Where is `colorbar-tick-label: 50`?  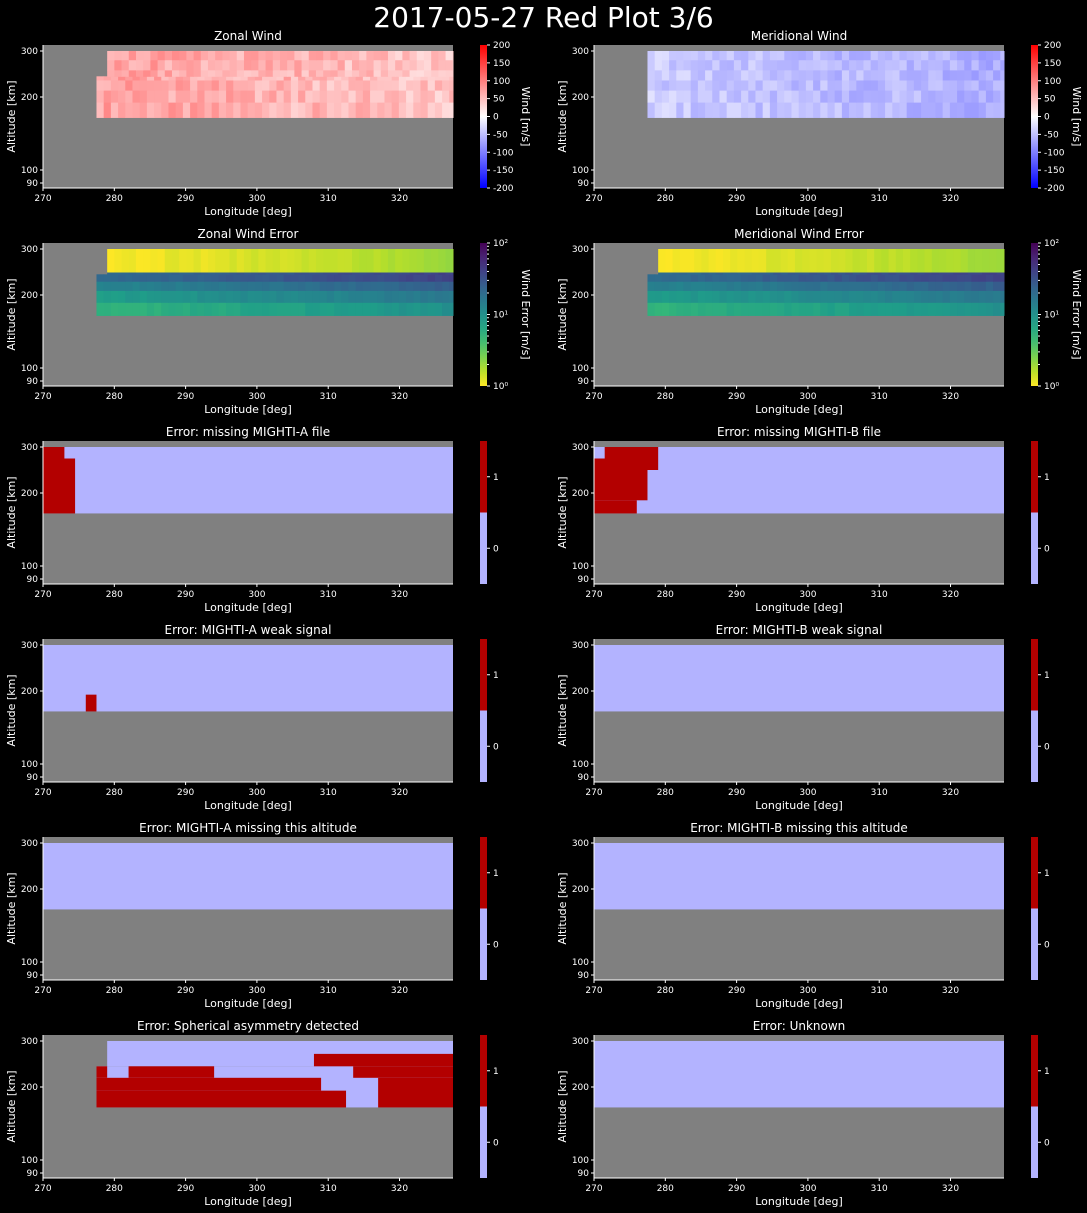 colorbar-tick-label: 50 is located at coordinates (1050, 100).